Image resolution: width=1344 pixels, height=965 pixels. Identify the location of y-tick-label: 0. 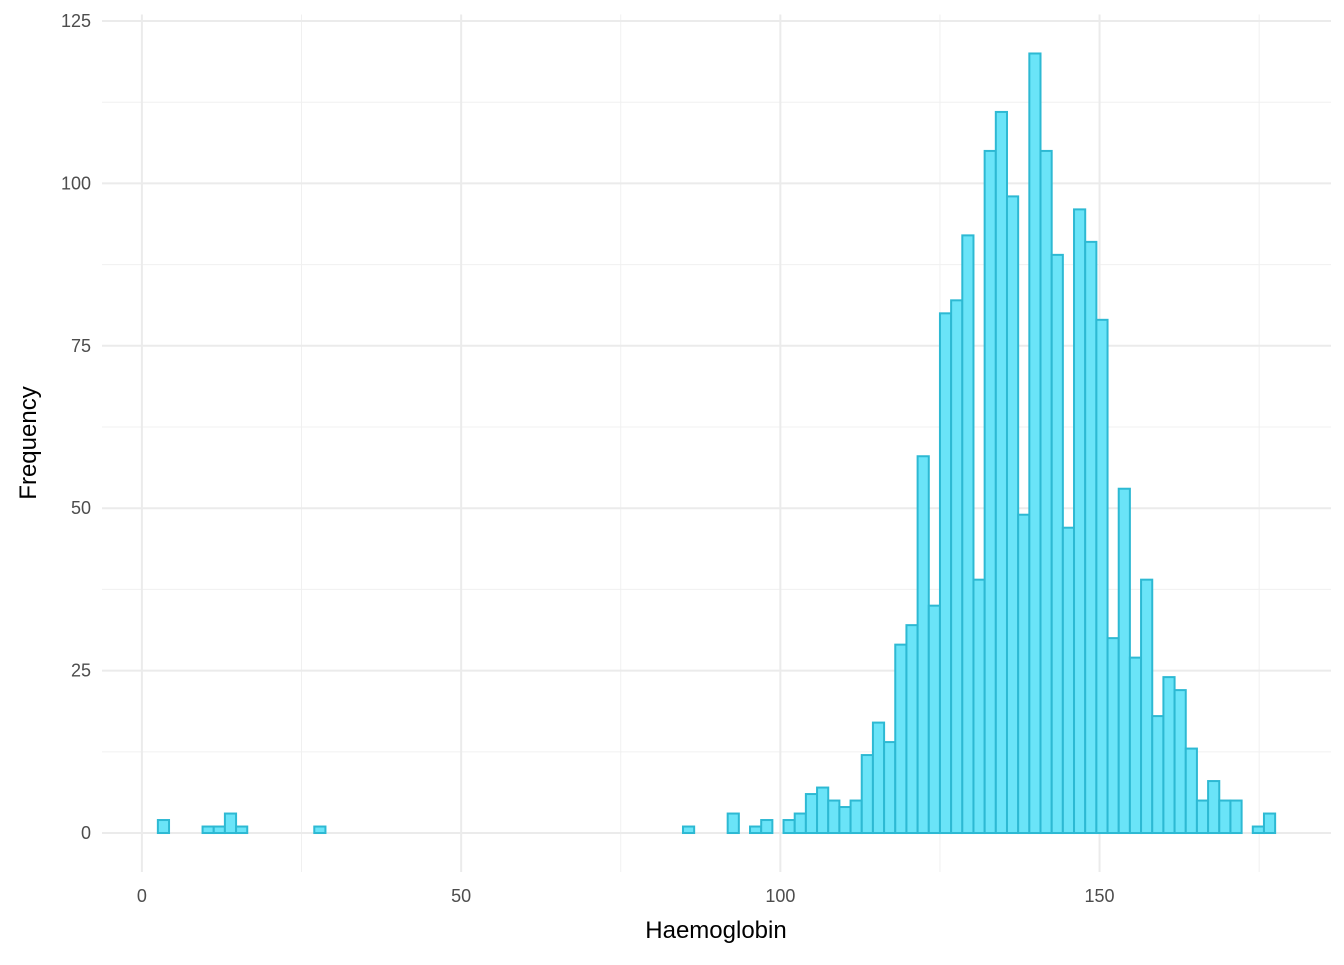
(86, 833).